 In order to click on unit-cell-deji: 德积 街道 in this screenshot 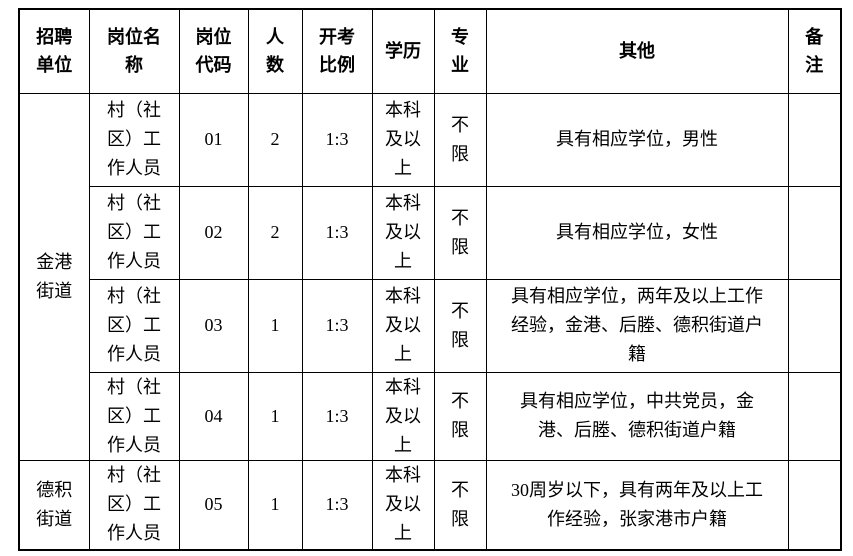, I will do `click(54, 505)`.